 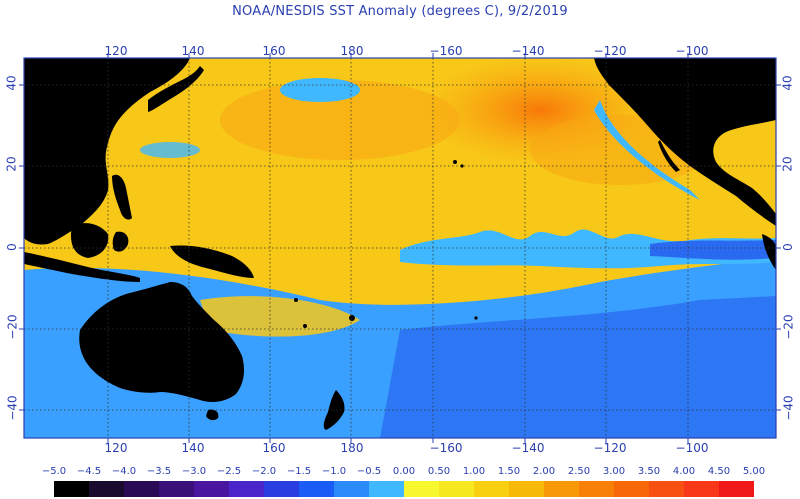 I want to click on land-new-zealand, so click(x=334, y=410).